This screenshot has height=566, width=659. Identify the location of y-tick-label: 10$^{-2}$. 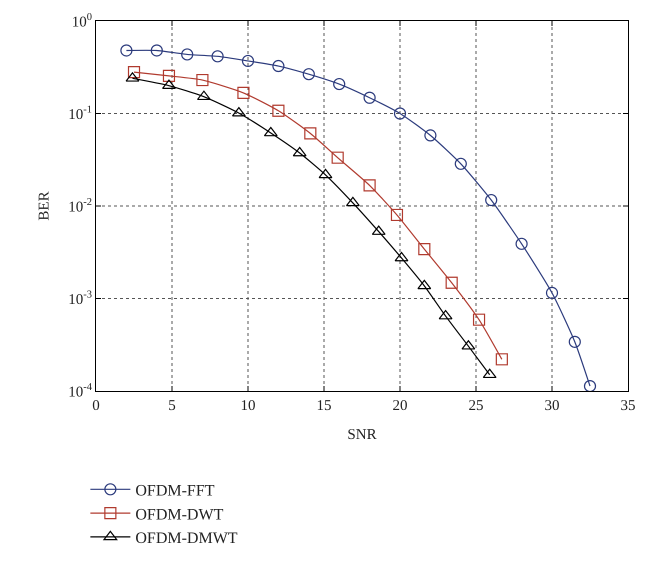
(80, 206).